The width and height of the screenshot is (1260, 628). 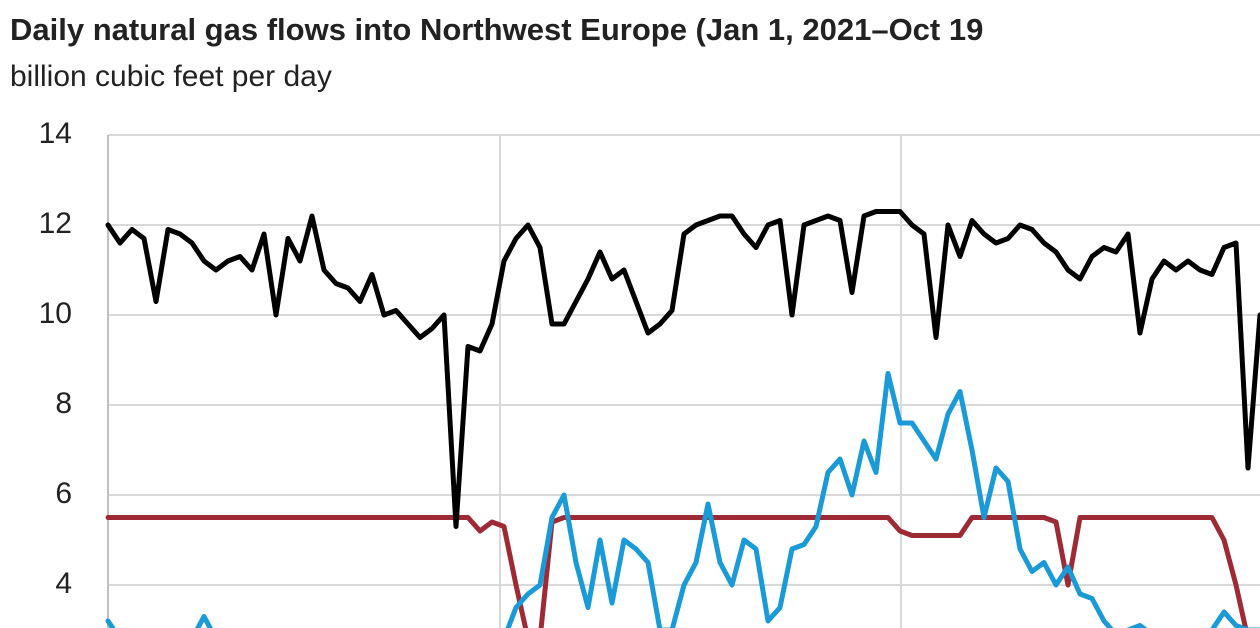 I want to click on y-tick-label: 8, so click(x=63, y=403).